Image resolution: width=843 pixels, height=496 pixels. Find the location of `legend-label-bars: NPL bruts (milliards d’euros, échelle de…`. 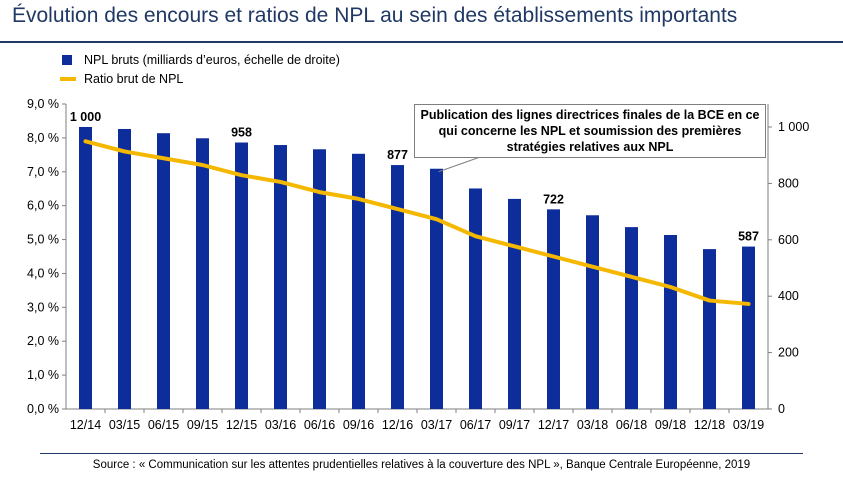

legend-label-bars: NPL bruts (milliards d’euros, échelle de… is located at coordinates (212, 59).